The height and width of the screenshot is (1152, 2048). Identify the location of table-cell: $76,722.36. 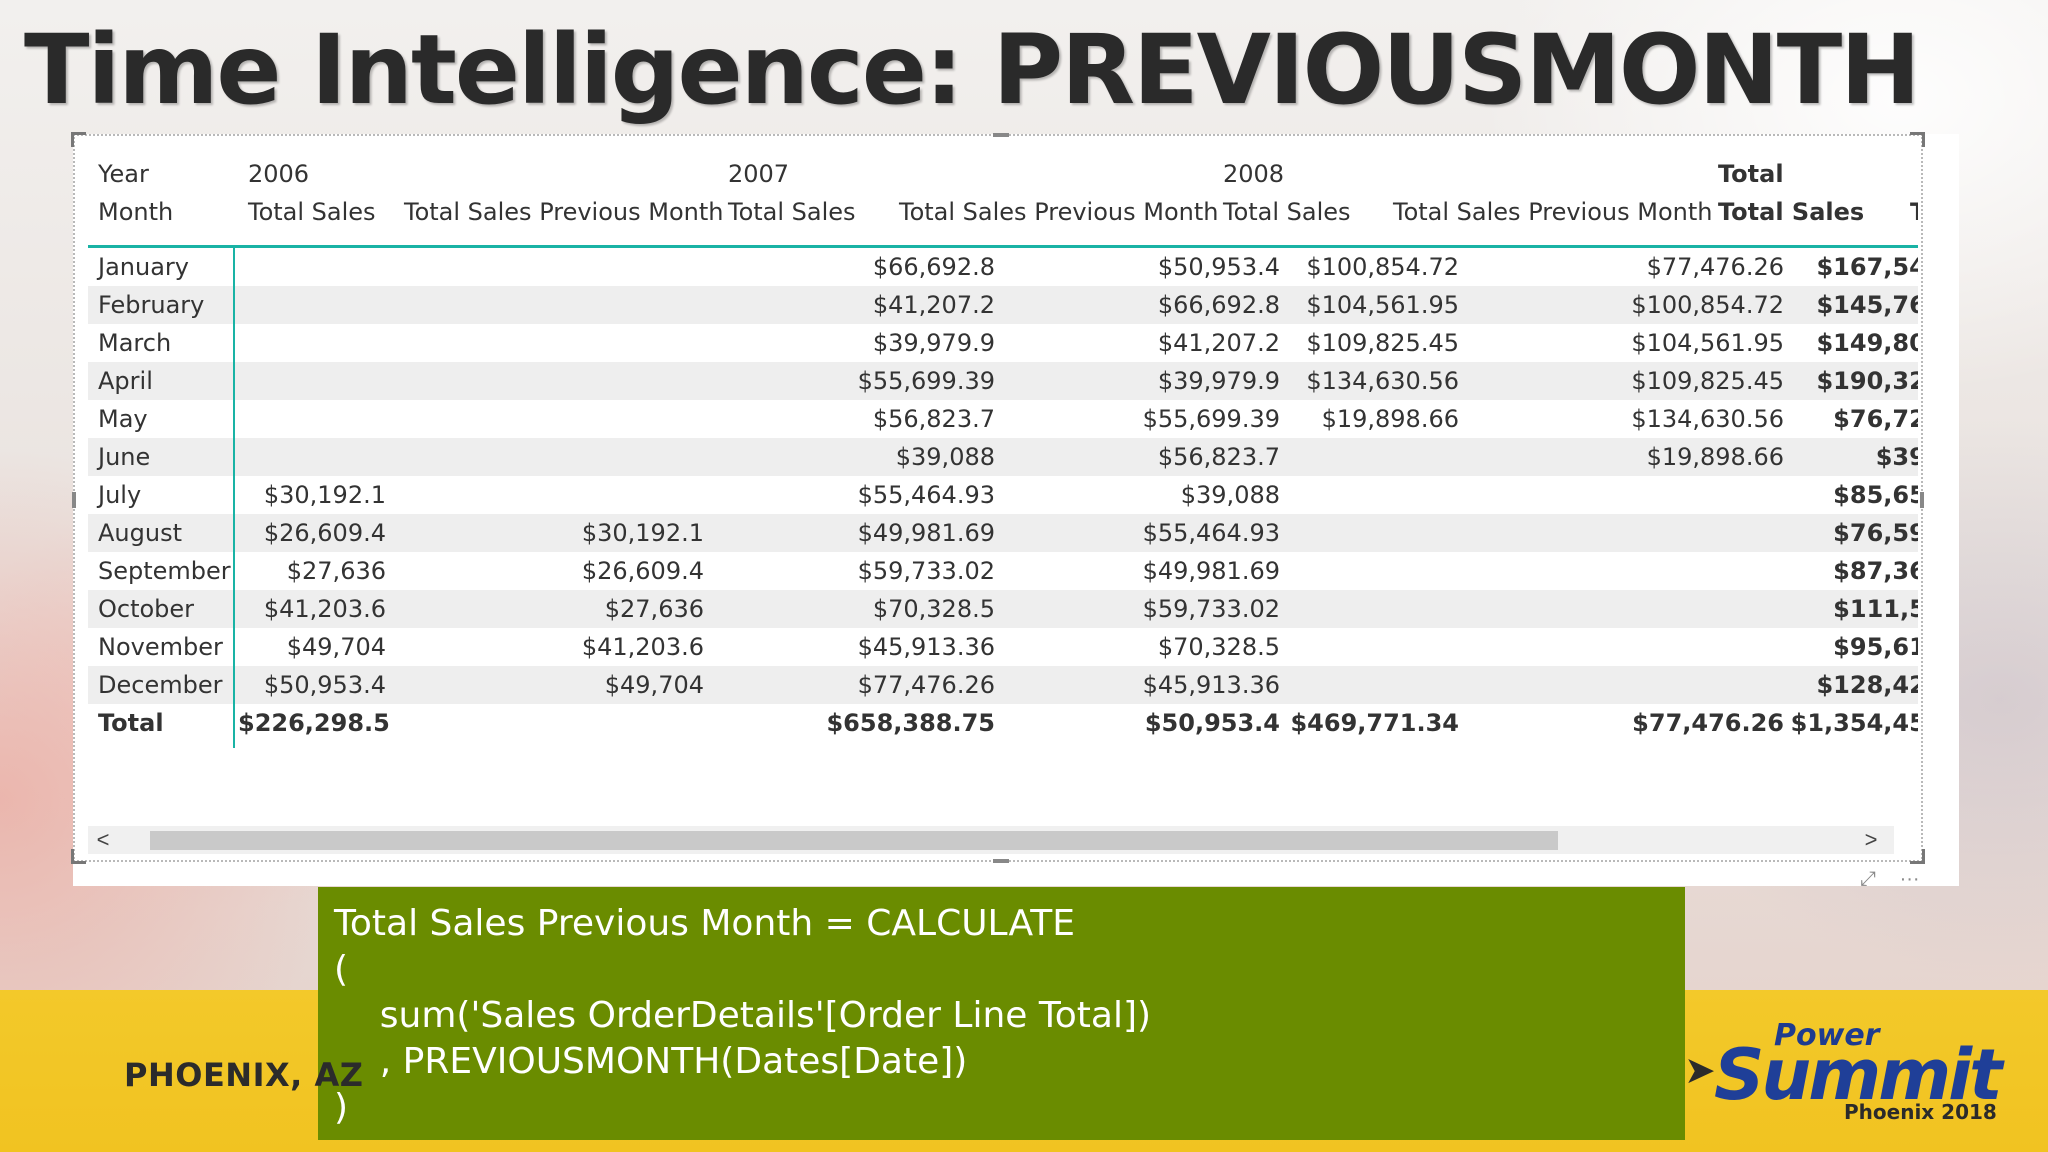
(1875, 419).